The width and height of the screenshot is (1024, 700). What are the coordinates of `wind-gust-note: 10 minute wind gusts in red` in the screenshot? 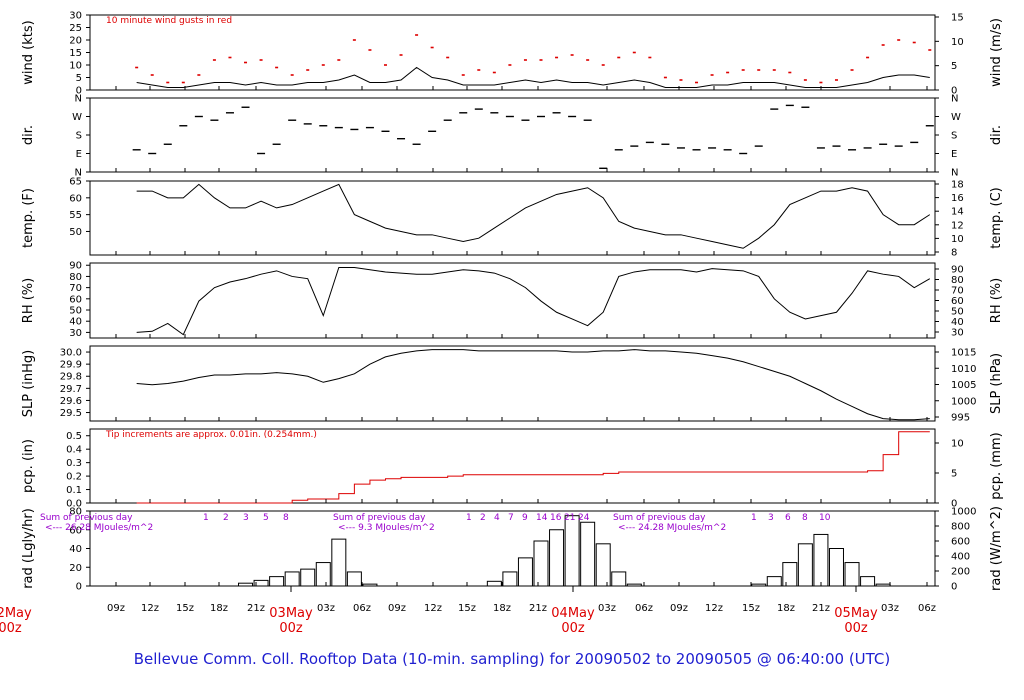 It's located at (169, 21).